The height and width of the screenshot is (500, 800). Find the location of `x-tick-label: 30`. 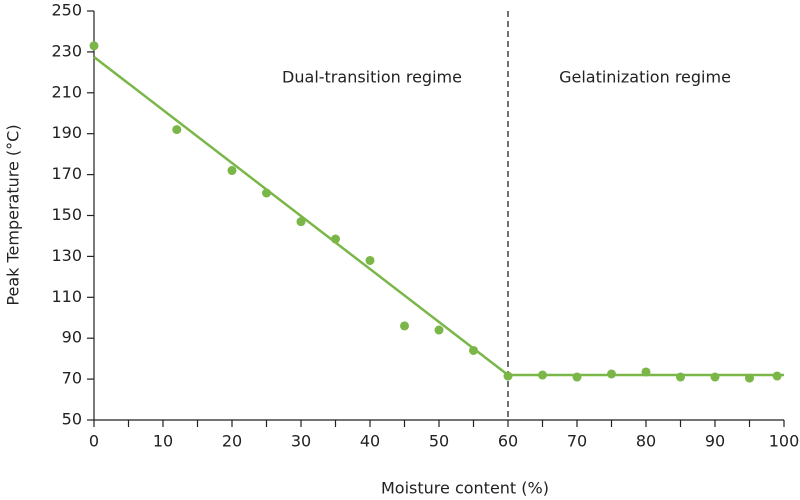

x-tick-label: 30 is located at coordinates (301, 441).